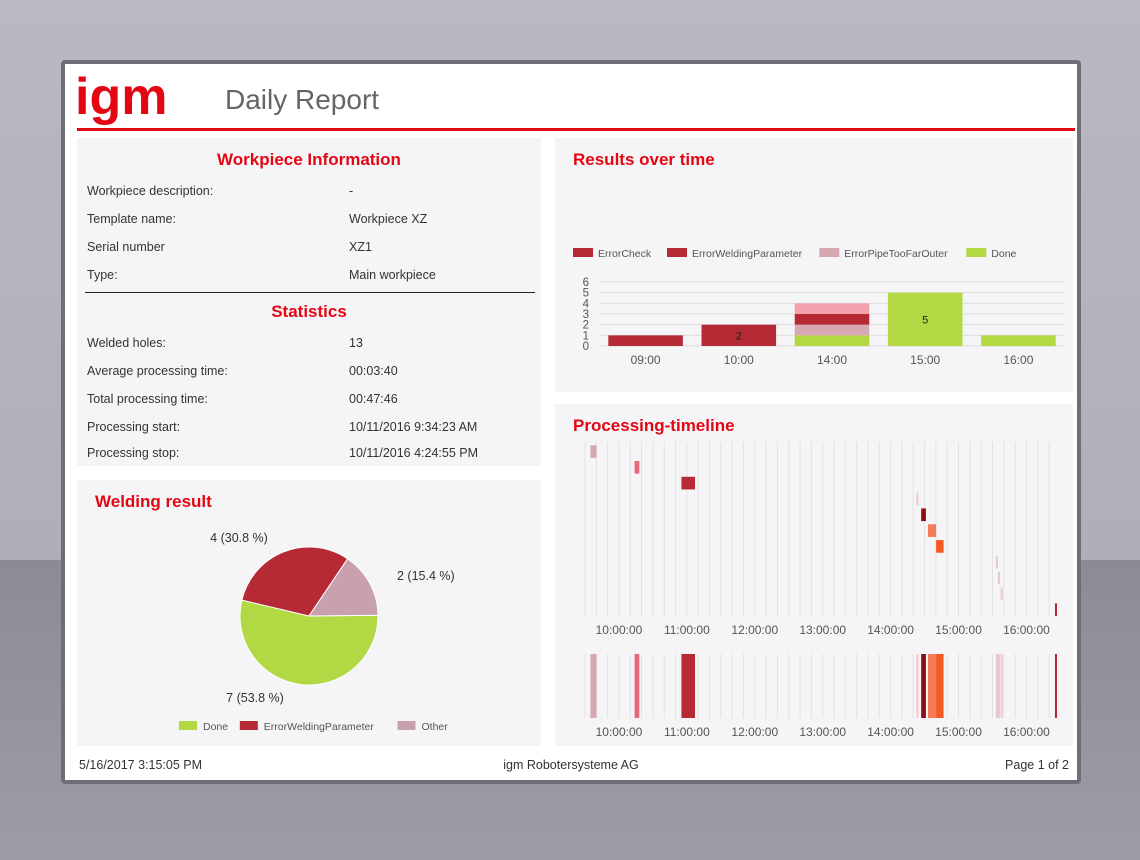  I want to click on legend-label: Other, so click(435, 727).